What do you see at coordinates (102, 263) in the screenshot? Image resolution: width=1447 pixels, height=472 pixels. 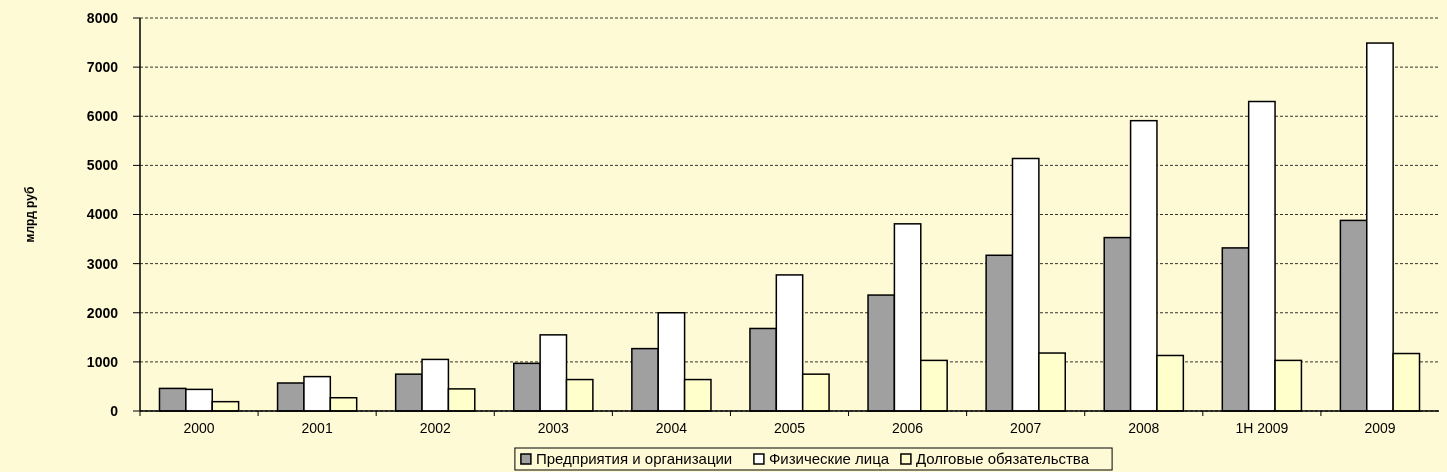 I see `y-tick-label: 3000` at bounding box center [102, 263].